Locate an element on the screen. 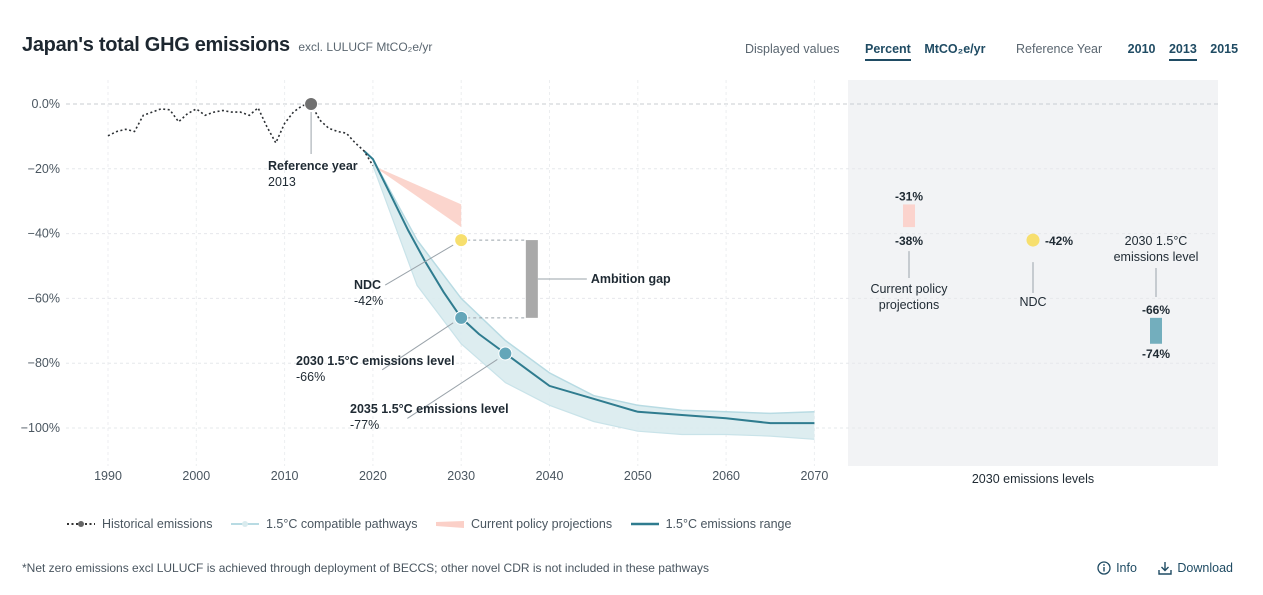  historical-emissions-line is located at coordinates (240, 135).